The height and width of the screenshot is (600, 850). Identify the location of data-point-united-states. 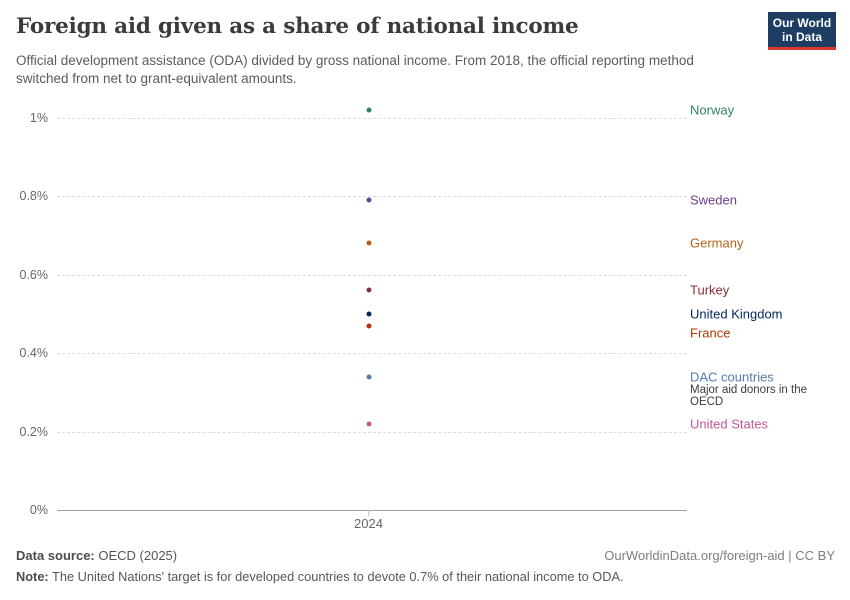
(369, 424).